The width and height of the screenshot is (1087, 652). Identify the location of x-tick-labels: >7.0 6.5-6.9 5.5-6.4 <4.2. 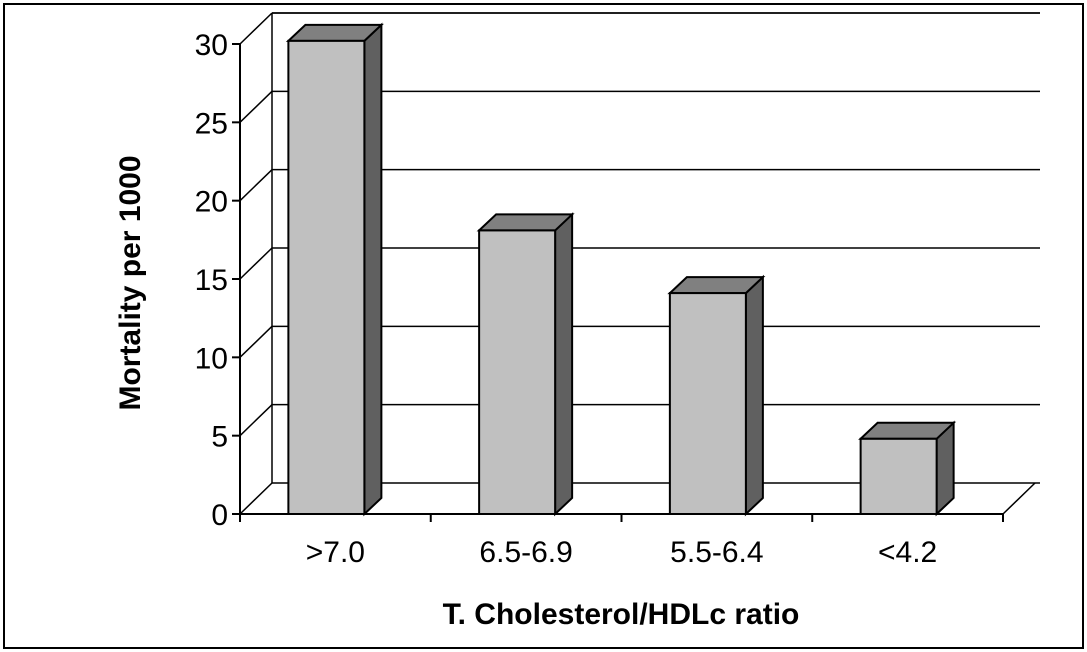
(621, 552).